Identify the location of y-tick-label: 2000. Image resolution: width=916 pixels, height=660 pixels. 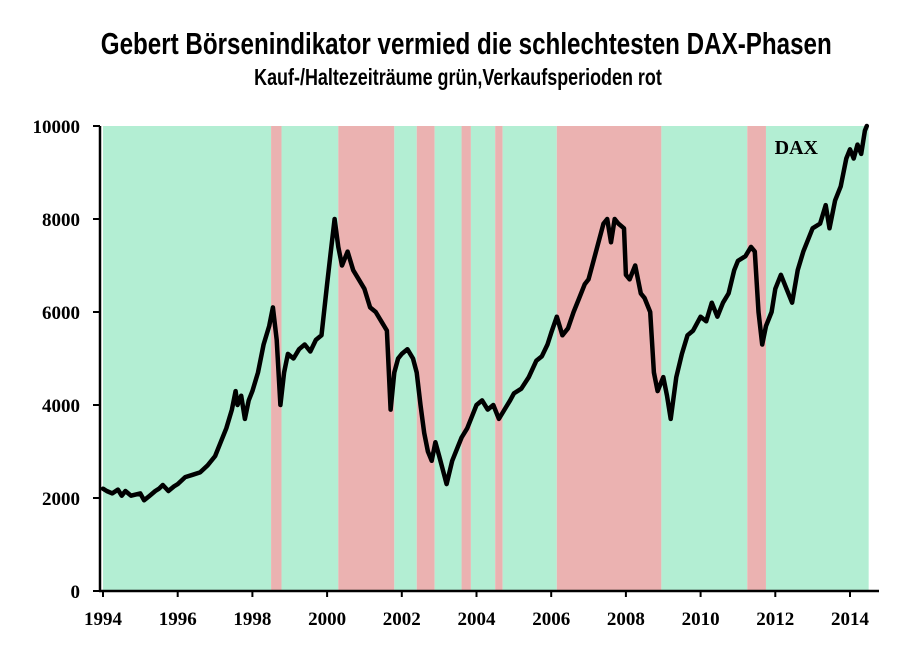
(61, 499).